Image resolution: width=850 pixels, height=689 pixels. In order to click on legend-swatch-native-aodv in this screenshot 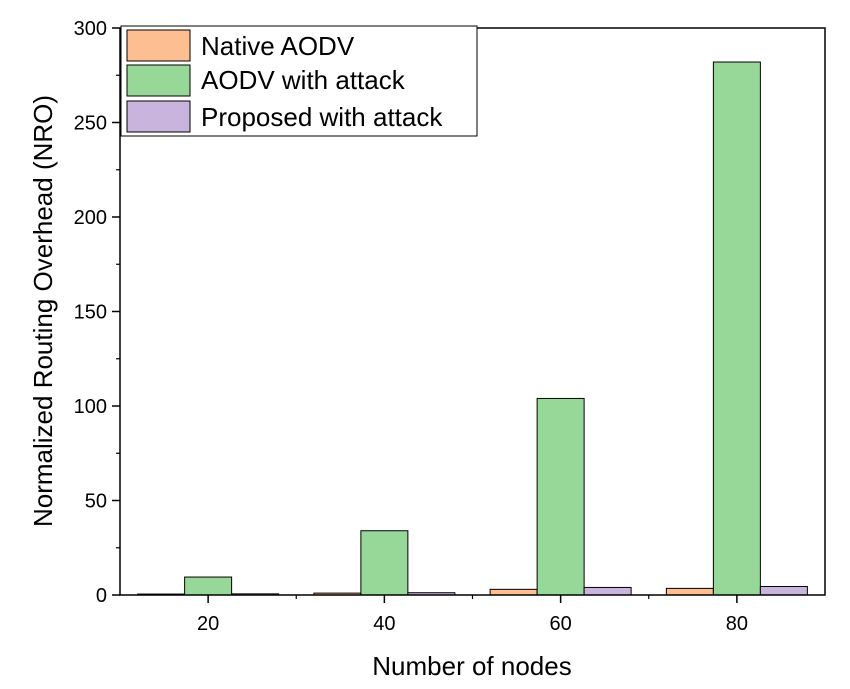, I will do `click(158, 45)`.